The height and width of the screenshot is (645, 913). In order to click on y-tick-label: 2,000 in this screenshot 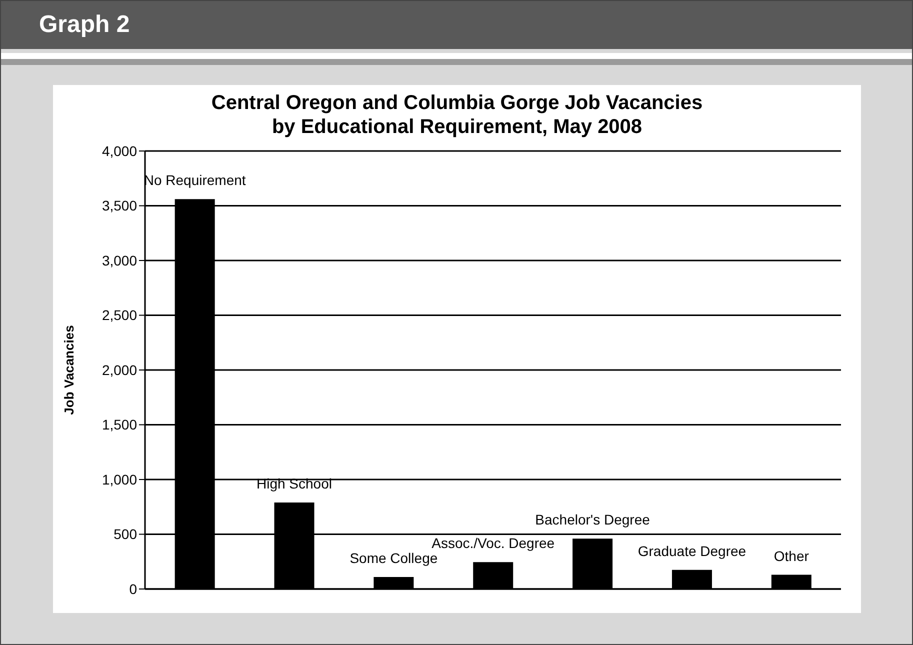, I will do `click(120, 370)`.